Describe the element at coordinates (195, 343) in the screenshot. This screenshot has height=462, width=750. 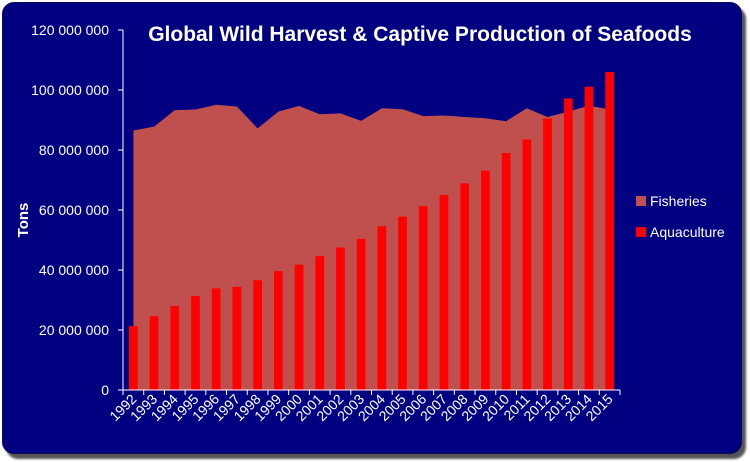
I see `aquaculture-bar-1995` at that location.